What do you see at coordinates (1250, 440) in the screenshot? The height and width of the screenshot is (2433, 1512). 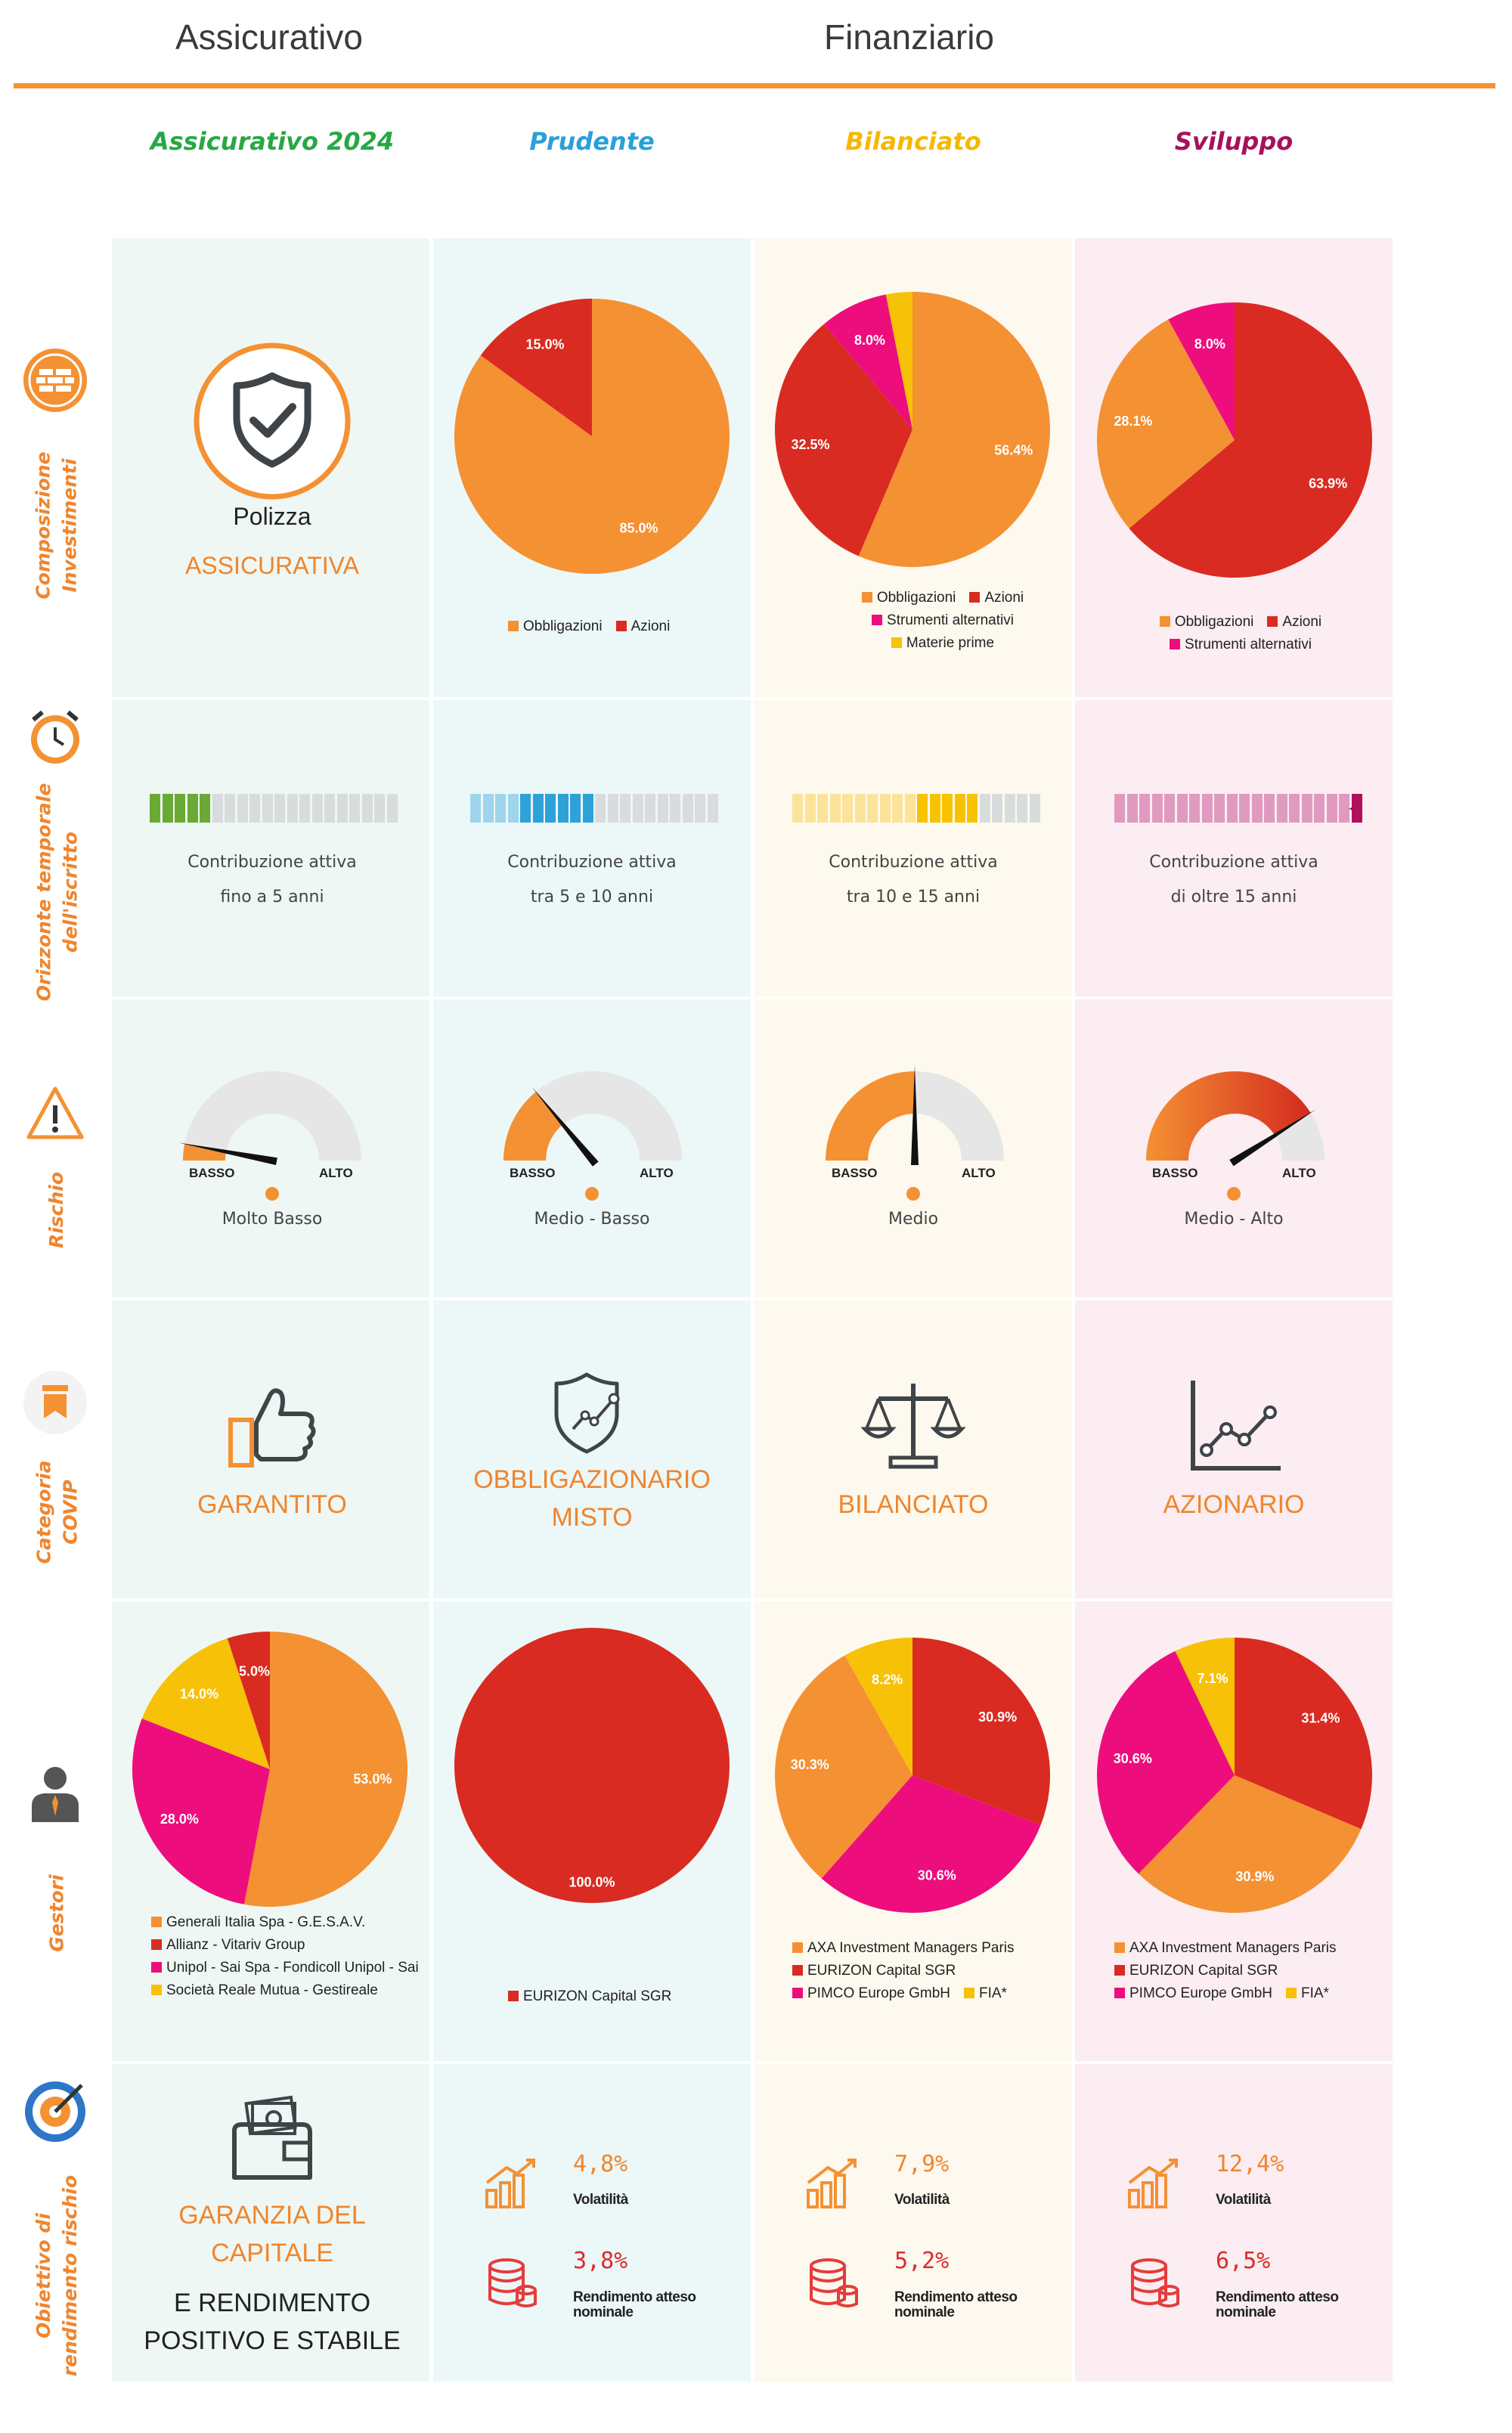 I see `pie-slice-azioni` at bounding box center [1250, 440].